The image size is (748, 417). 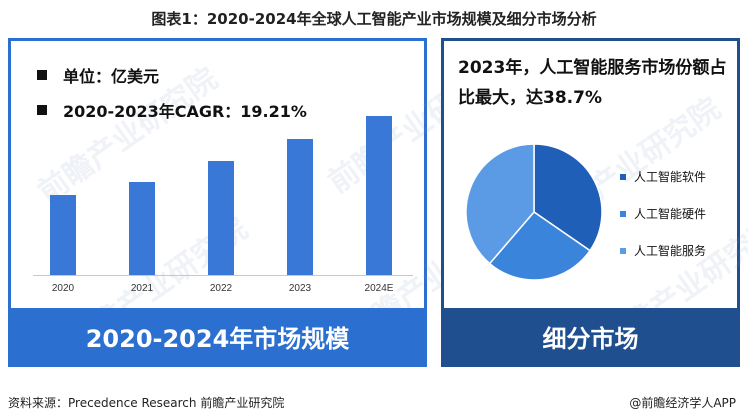 I want to click on x-tick-label: 2020, so click(x=63, y=288).